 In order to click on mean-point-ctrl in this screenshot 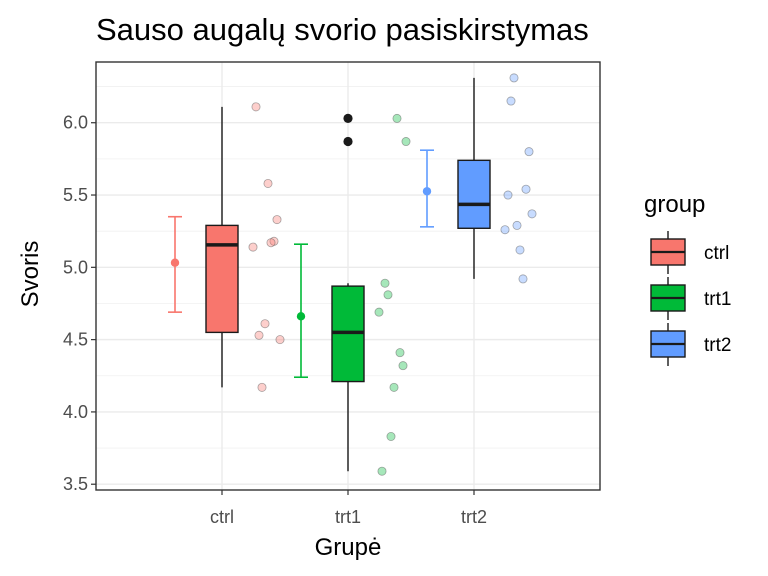, I will do `click(175, 262)`.